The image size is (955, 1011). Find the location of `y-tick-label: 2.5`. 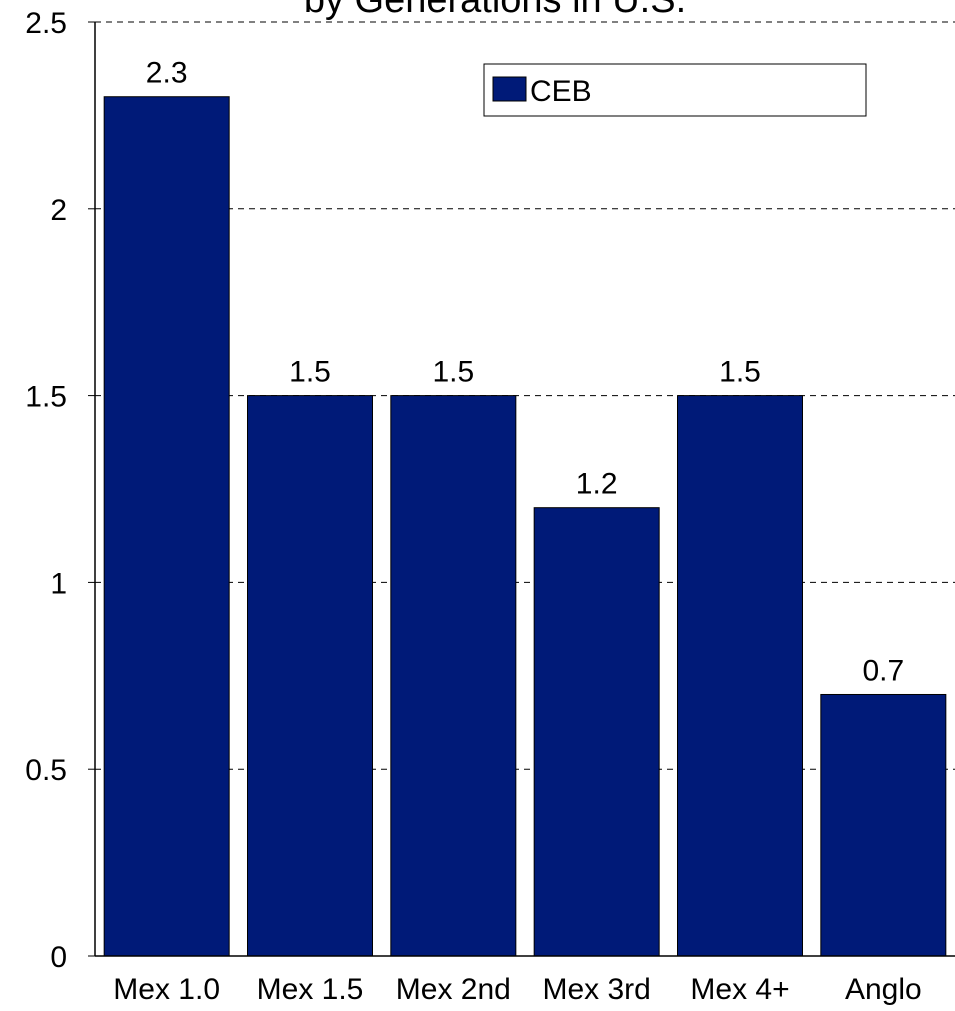

y-tick-label: 2.5 is located at coordinates (46, 23).